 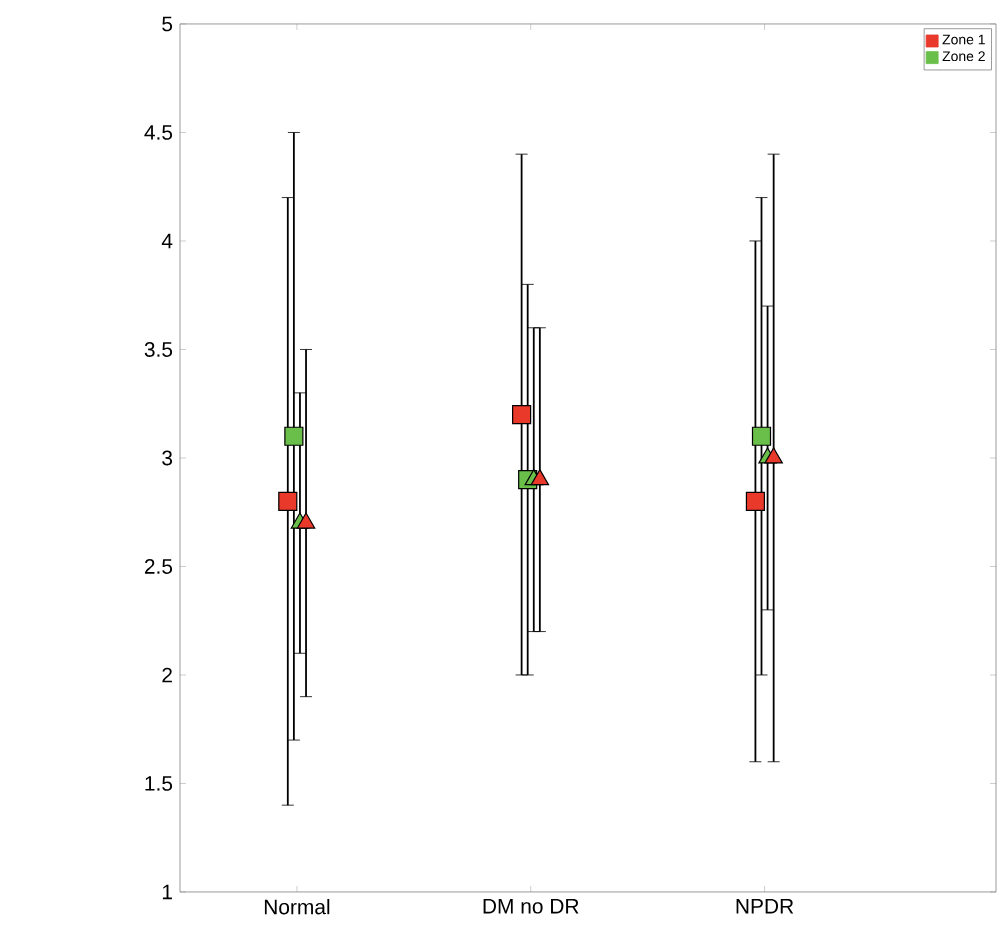 I want to click on y-tick-label: 4.5, so click(x=158, y=132).